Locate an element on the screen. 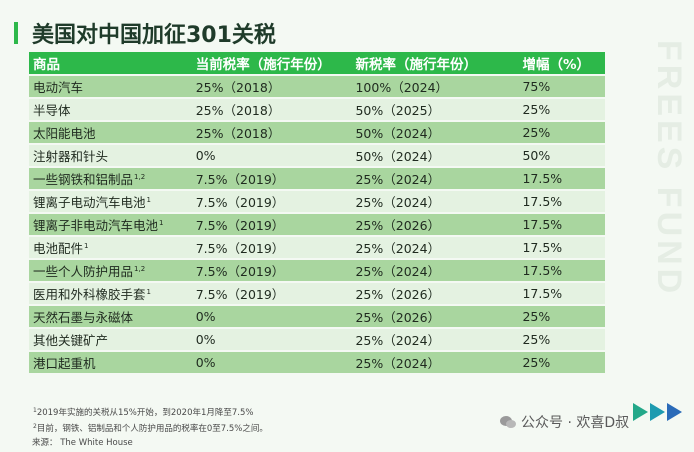 This screenshot has width=694, height=452. cell-item-text: 电池配件 is located at coordinates (58, 248).